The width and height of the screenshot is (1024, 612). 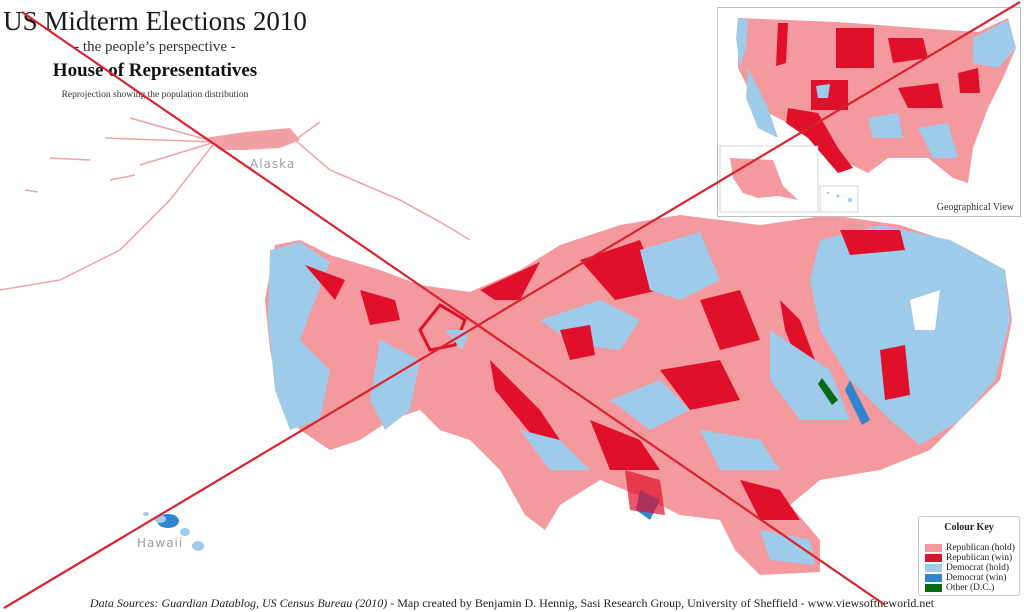 I want to click on legend-label: Republican (win), so click(x=979, y=558).